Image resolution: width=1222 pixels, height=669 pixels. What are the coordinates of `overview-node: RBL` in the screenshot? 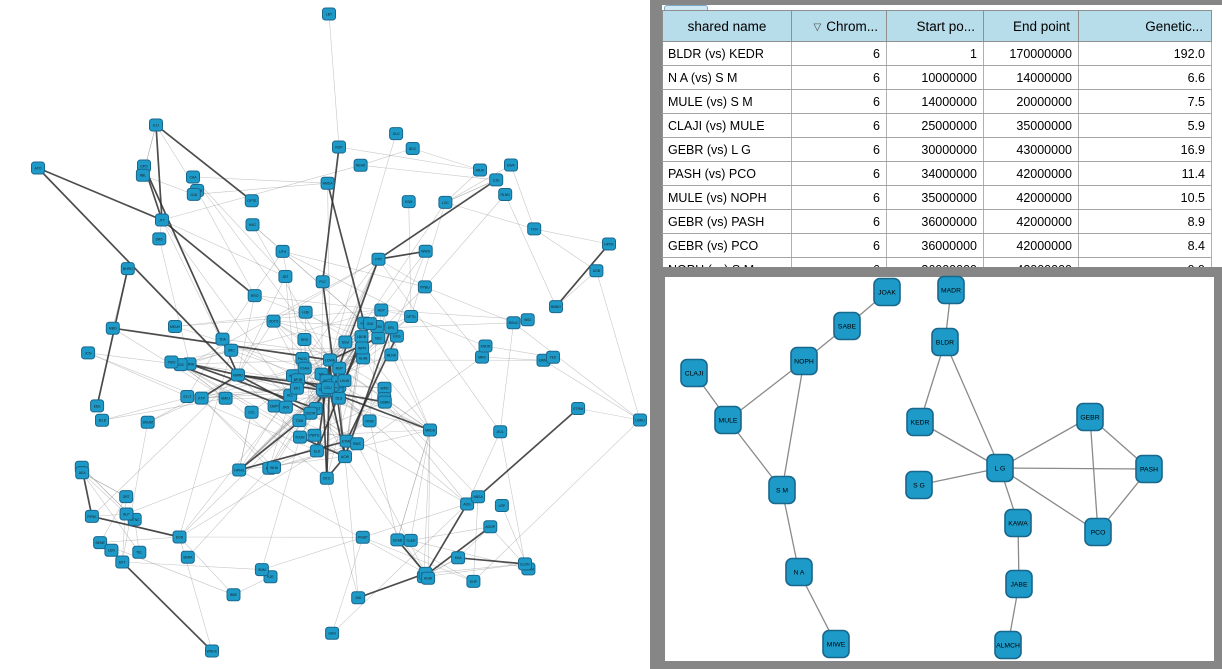 It's located at (142, 175).